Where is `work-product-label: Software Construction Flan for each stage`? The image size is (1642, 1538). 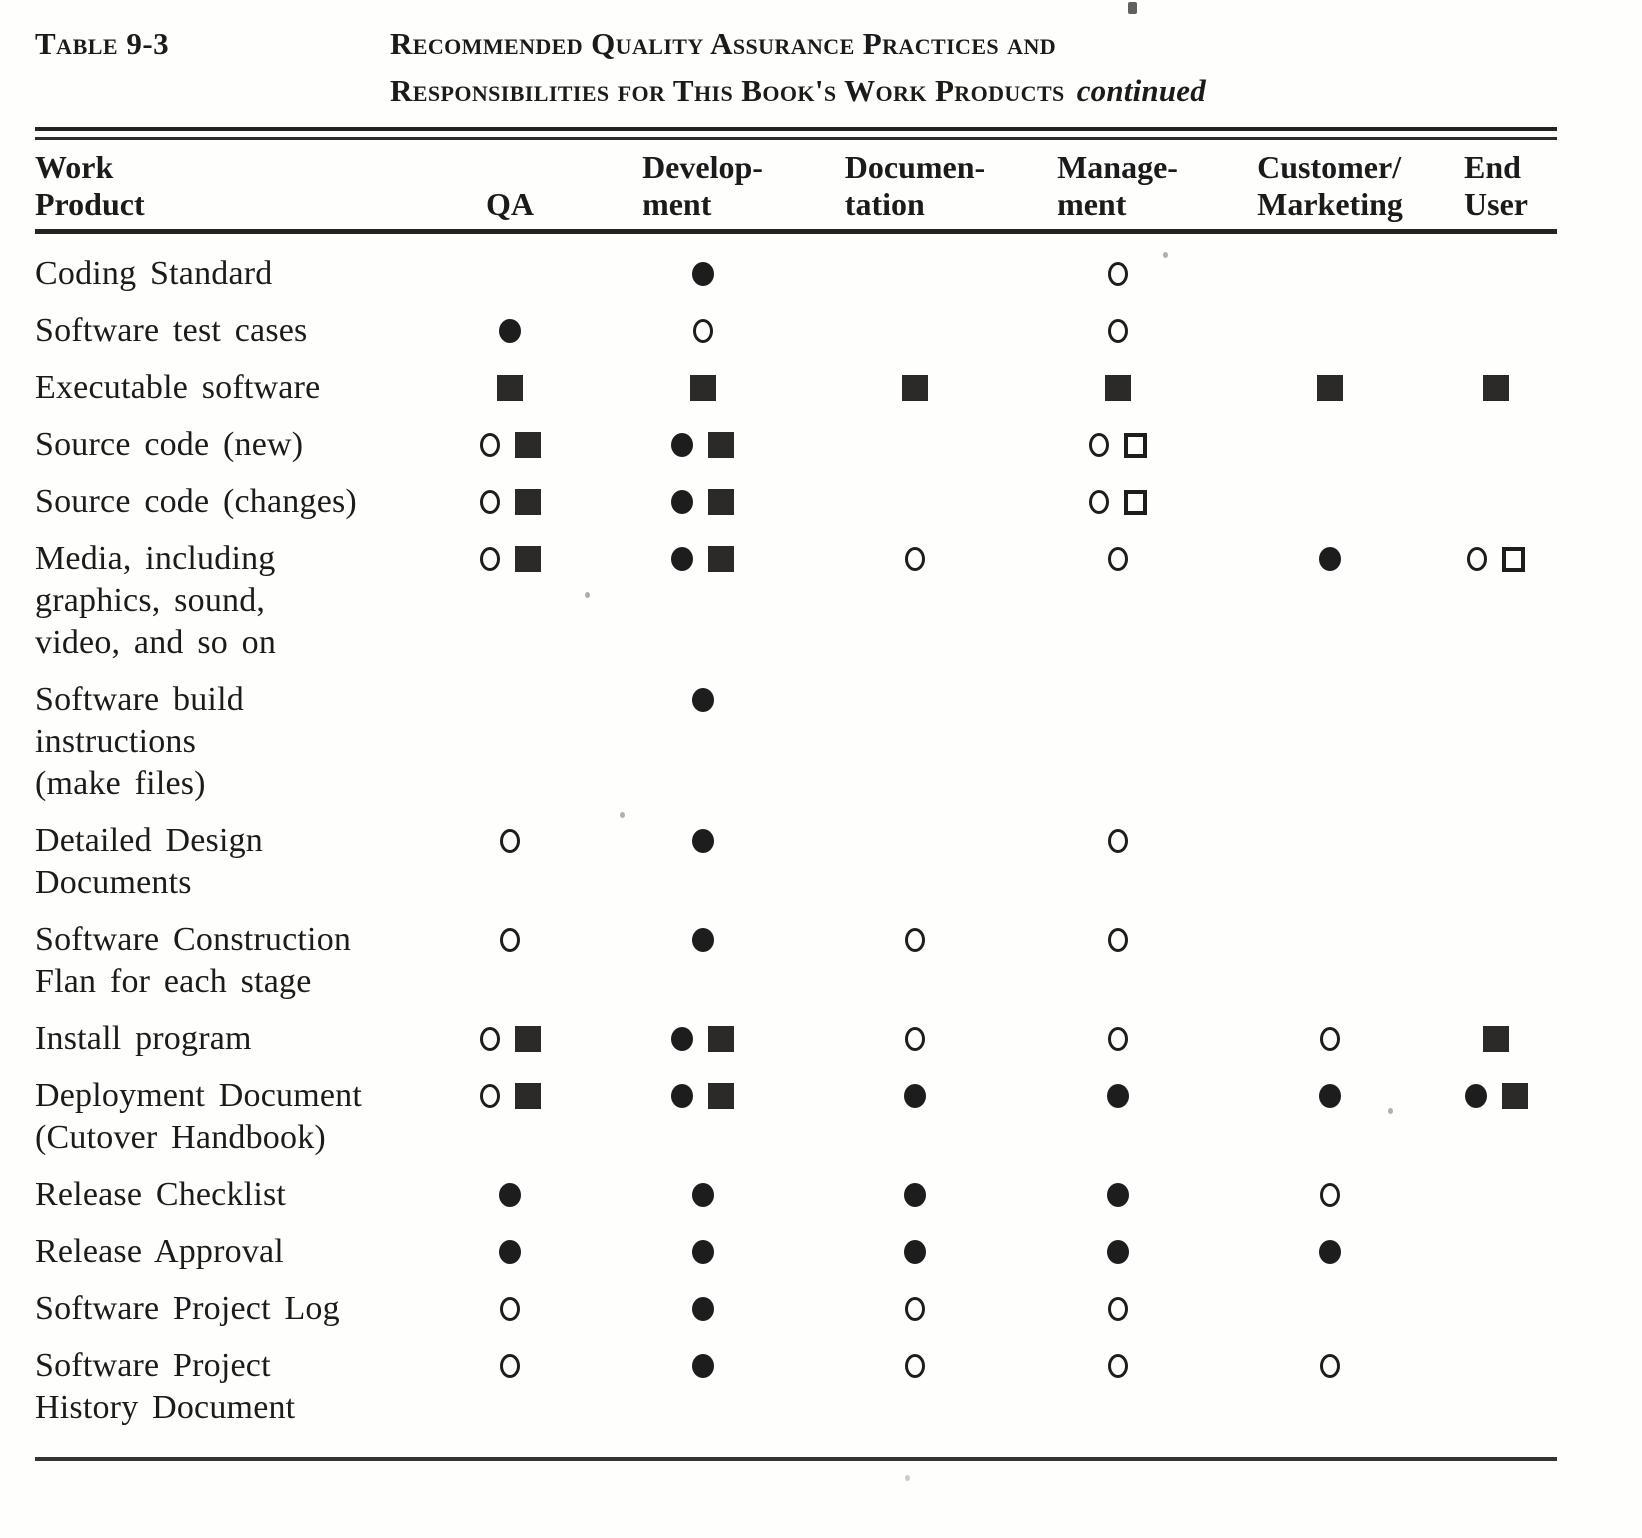
work-product-label: Software Construction Flan for each stage is located at coordinates (235, 961).